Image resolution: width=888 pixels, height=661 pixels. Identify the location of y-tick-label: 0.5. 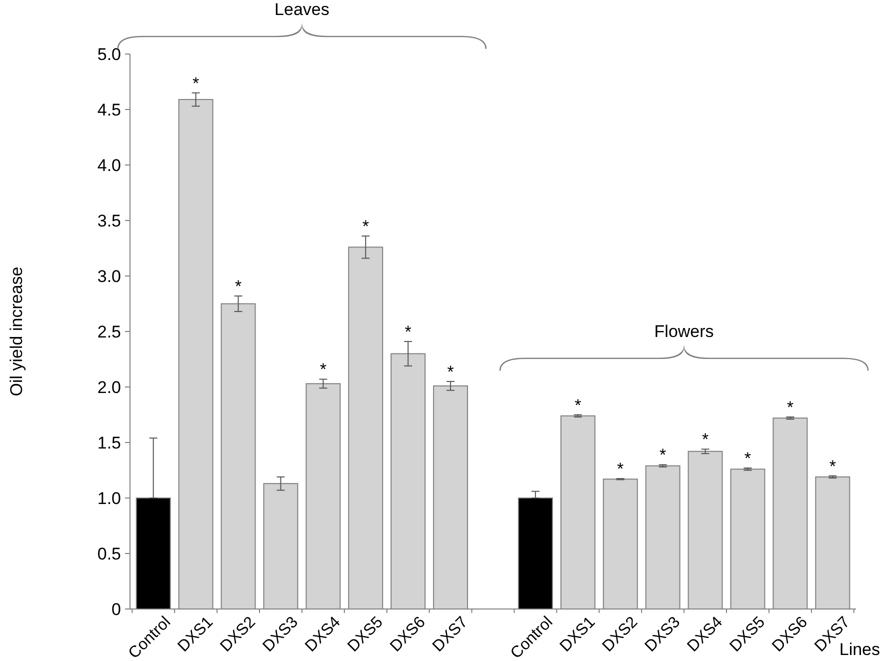
(109, 554).